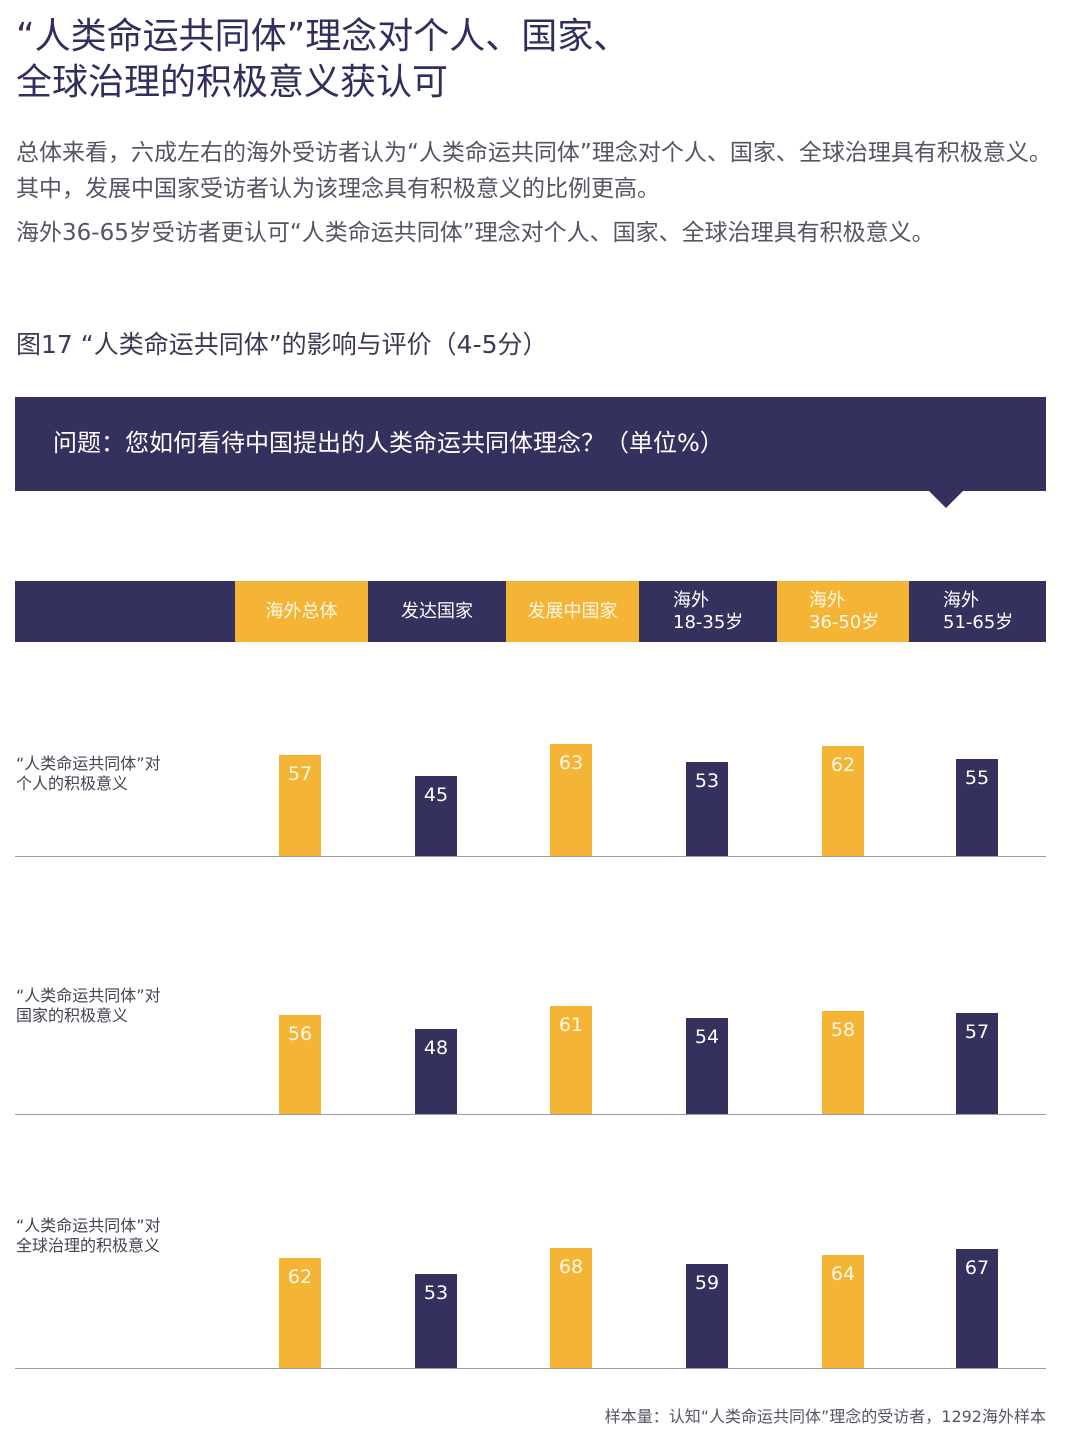 This screenshot has width=1080, height=1446. Describe the element at coordinates (571, 1025) in the screenshot. I see `bar-value-label: 61` at that location.